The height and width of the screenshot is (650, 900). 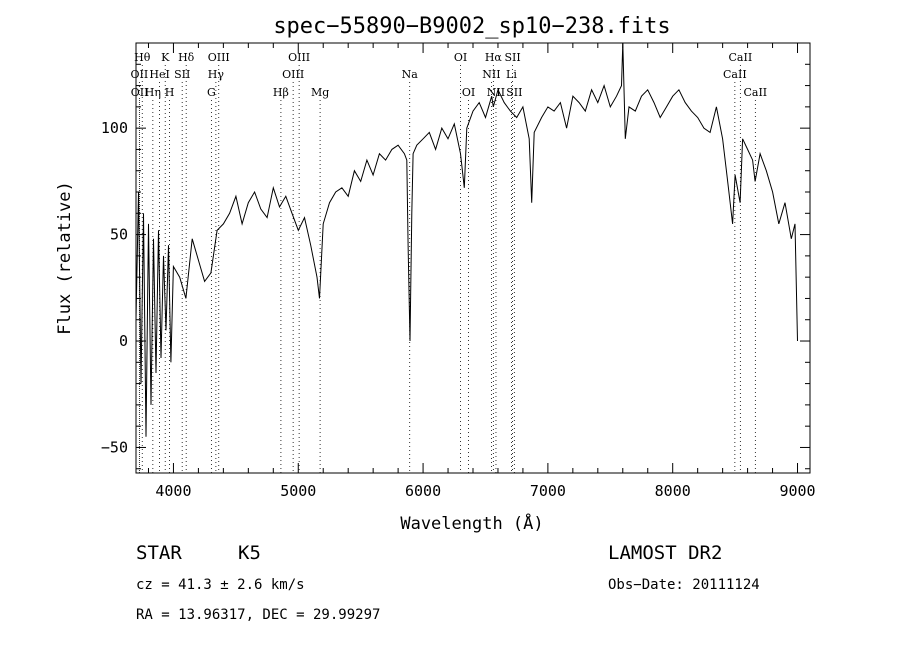 What do you see at coordinates (423, 491) in the screenshot?
I see `x-tick-label: 6000` at bounding box center [423, 491].